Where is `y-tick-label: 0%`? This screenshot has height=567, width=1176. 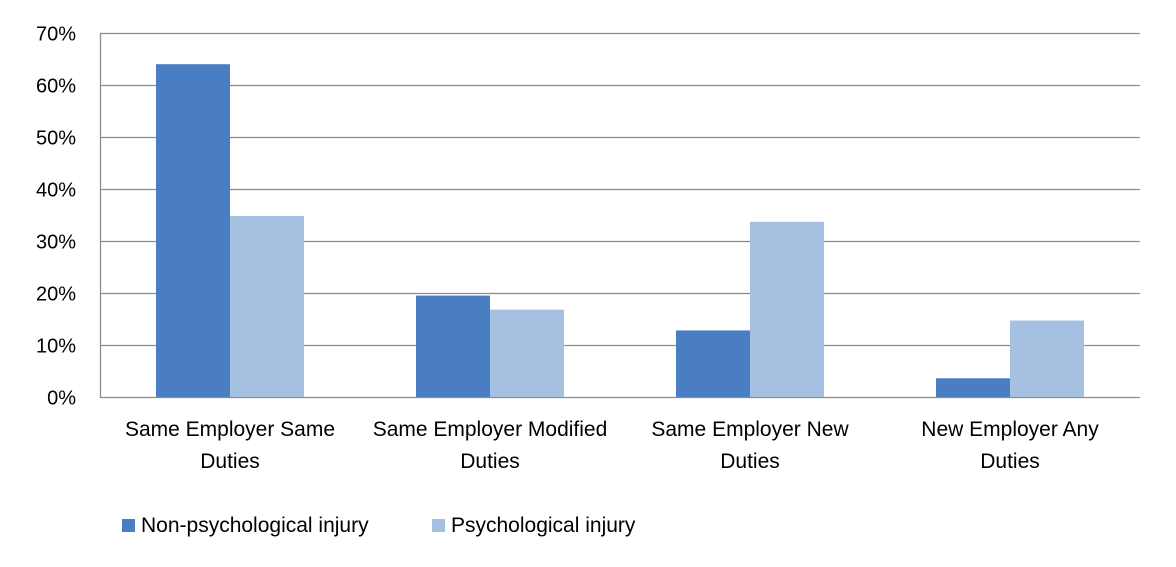 y-tick-label: 0% is located at coordinates (61, 399).